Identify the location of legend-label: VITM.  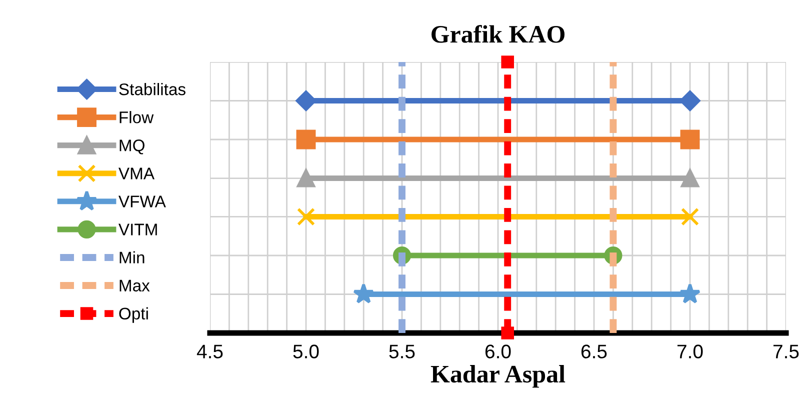
(137, 230).